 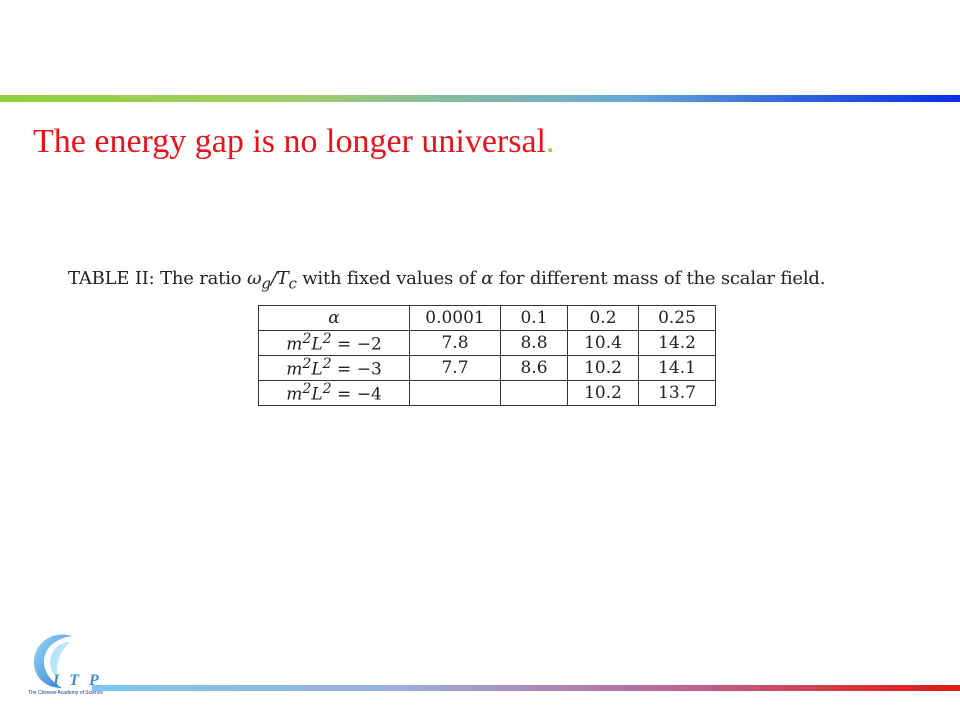 What do you see at coordinates (292, 283) in the screenshot?
I see `caption-tc-sub: c` at bounding box center [292, 283].